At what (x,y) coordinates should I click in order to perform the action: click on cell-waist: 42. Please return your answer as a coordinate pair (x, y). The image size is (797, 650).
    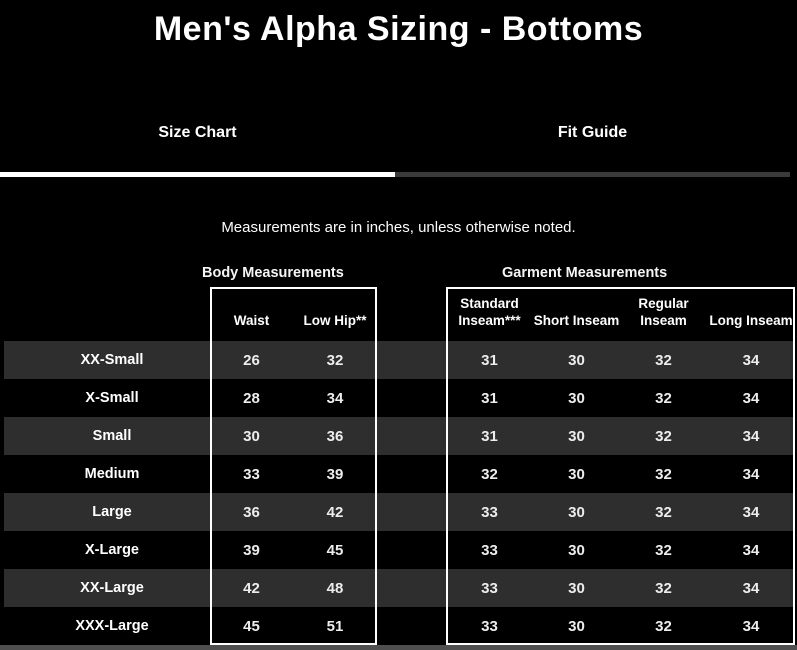
    Looking at the image, I should click on (251, 588).